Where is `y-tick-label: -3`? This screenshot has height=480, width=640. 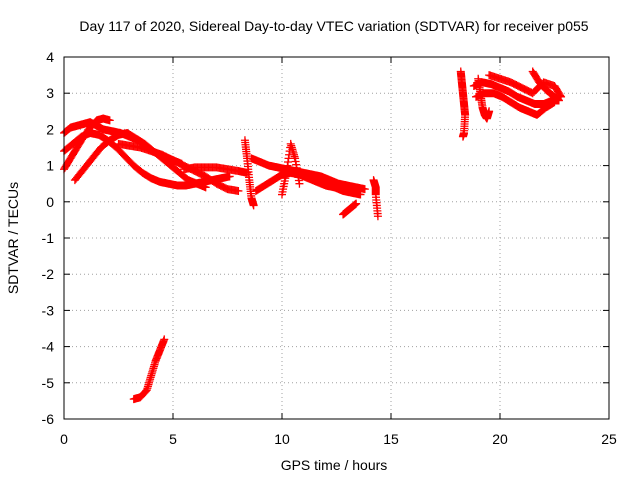 y-tick-label: -3 is located at coordinates (48, 310).